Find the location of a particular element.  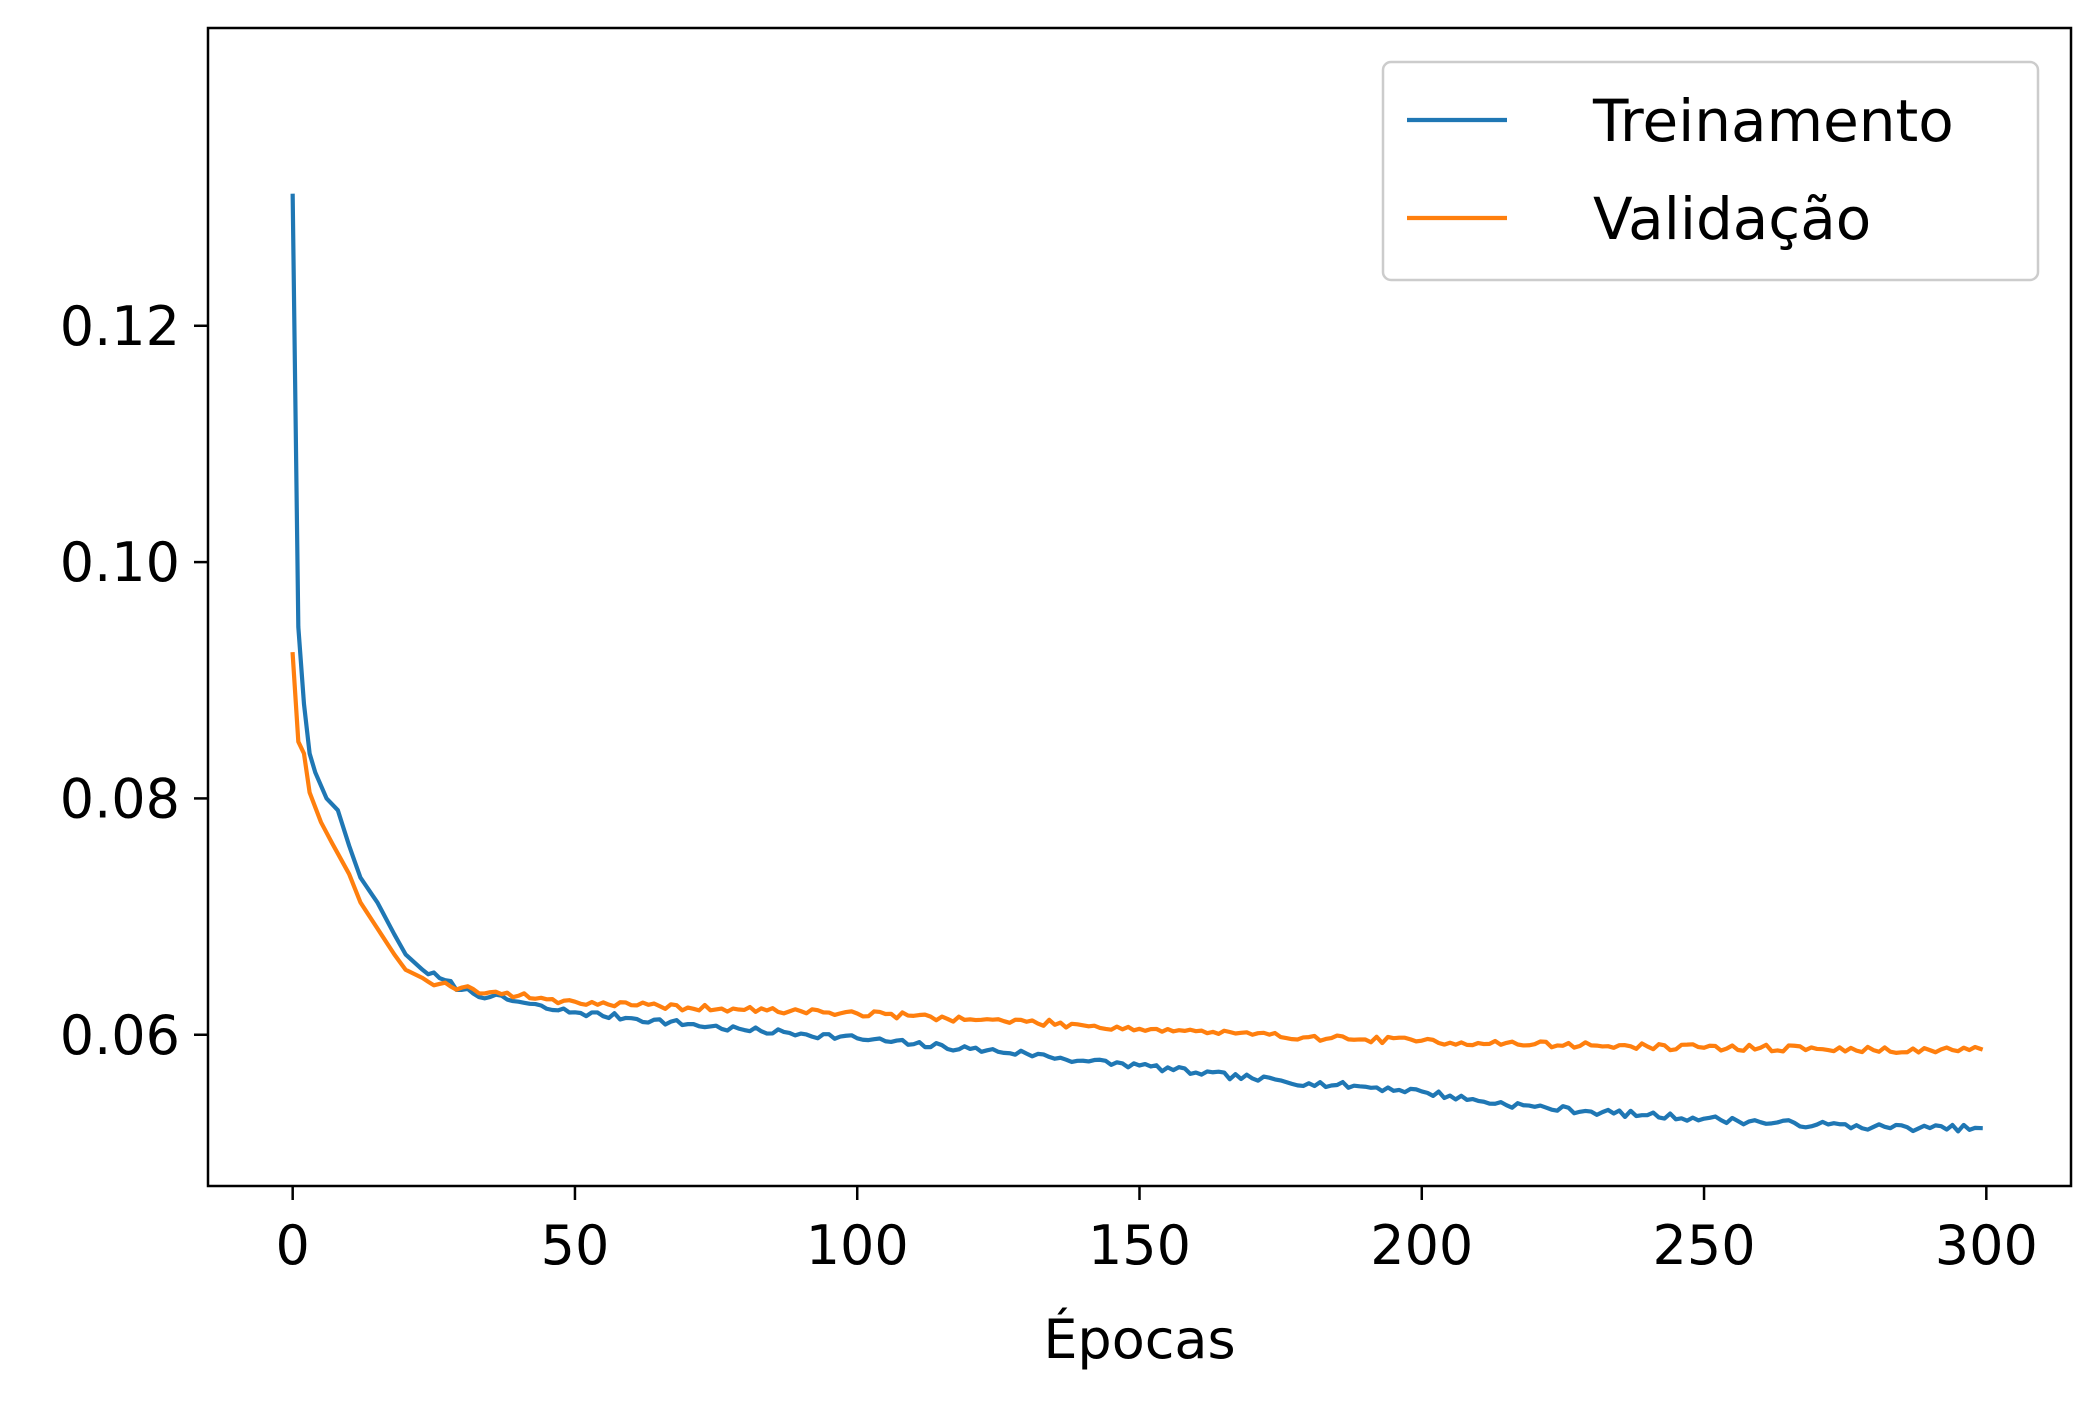

y-tick-label: 0.10 is located at coordinates (120, 562).